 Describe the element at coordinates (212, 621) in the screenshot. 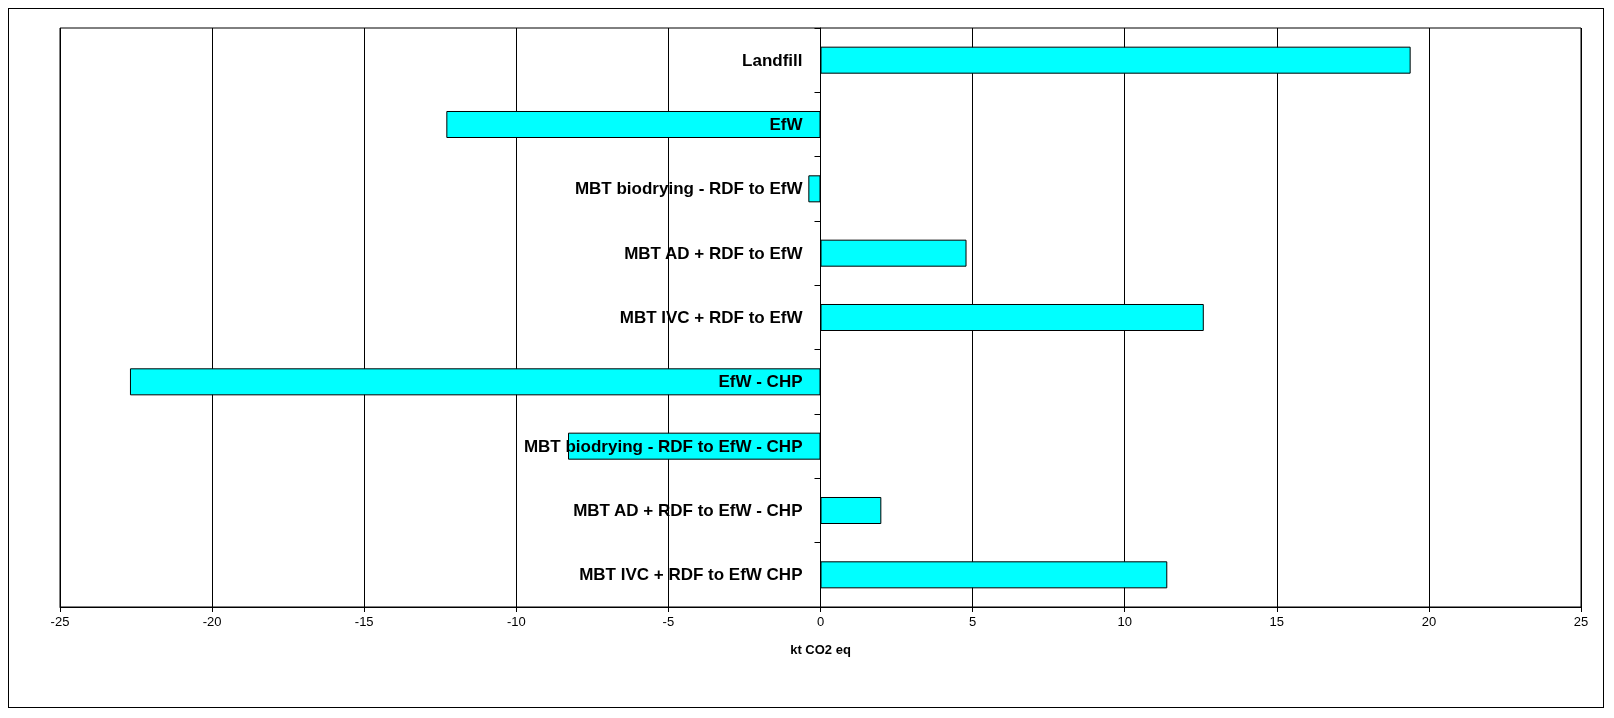

I see `x-tick-label: -20` at that location.